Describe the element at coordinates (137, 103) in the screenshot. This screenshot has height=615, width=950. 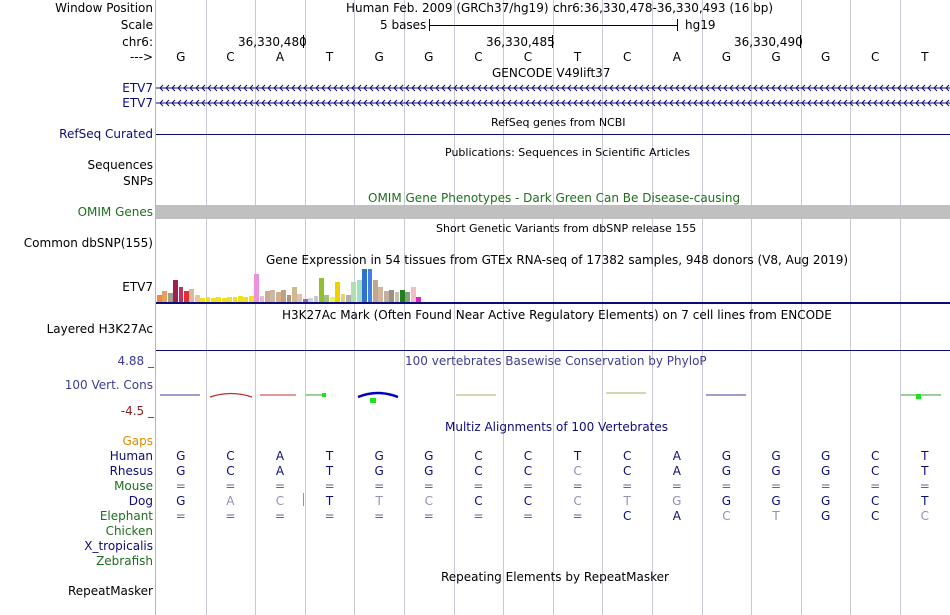
I see `gencode-row-2-label: ETV7` at that location.